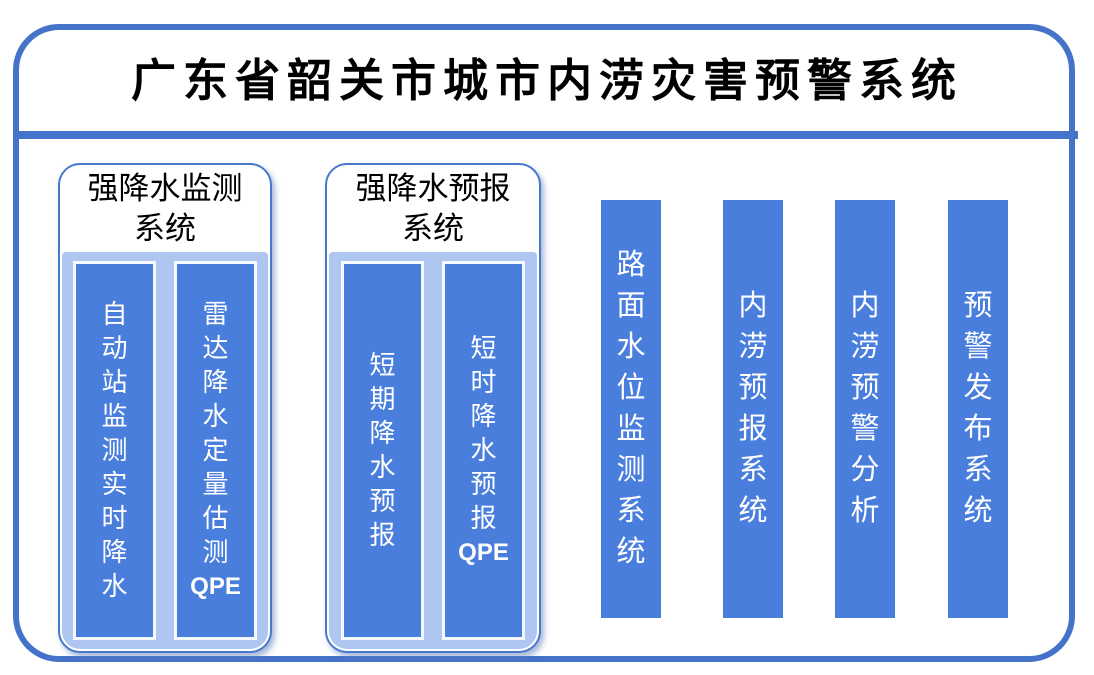  I want to click on bar-label: 雷达降水定量估测, so click(215, 433).